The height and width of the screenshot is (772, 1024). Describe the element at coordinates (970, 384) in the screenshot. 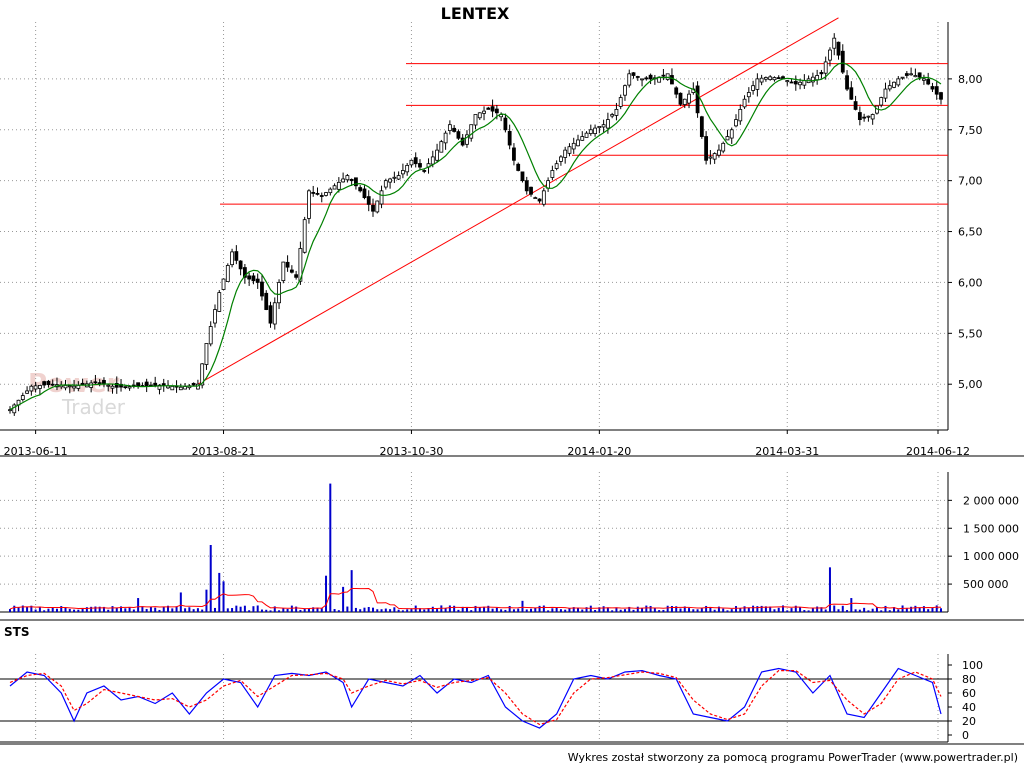

I see `y-tick-label: 5,00` at that location.